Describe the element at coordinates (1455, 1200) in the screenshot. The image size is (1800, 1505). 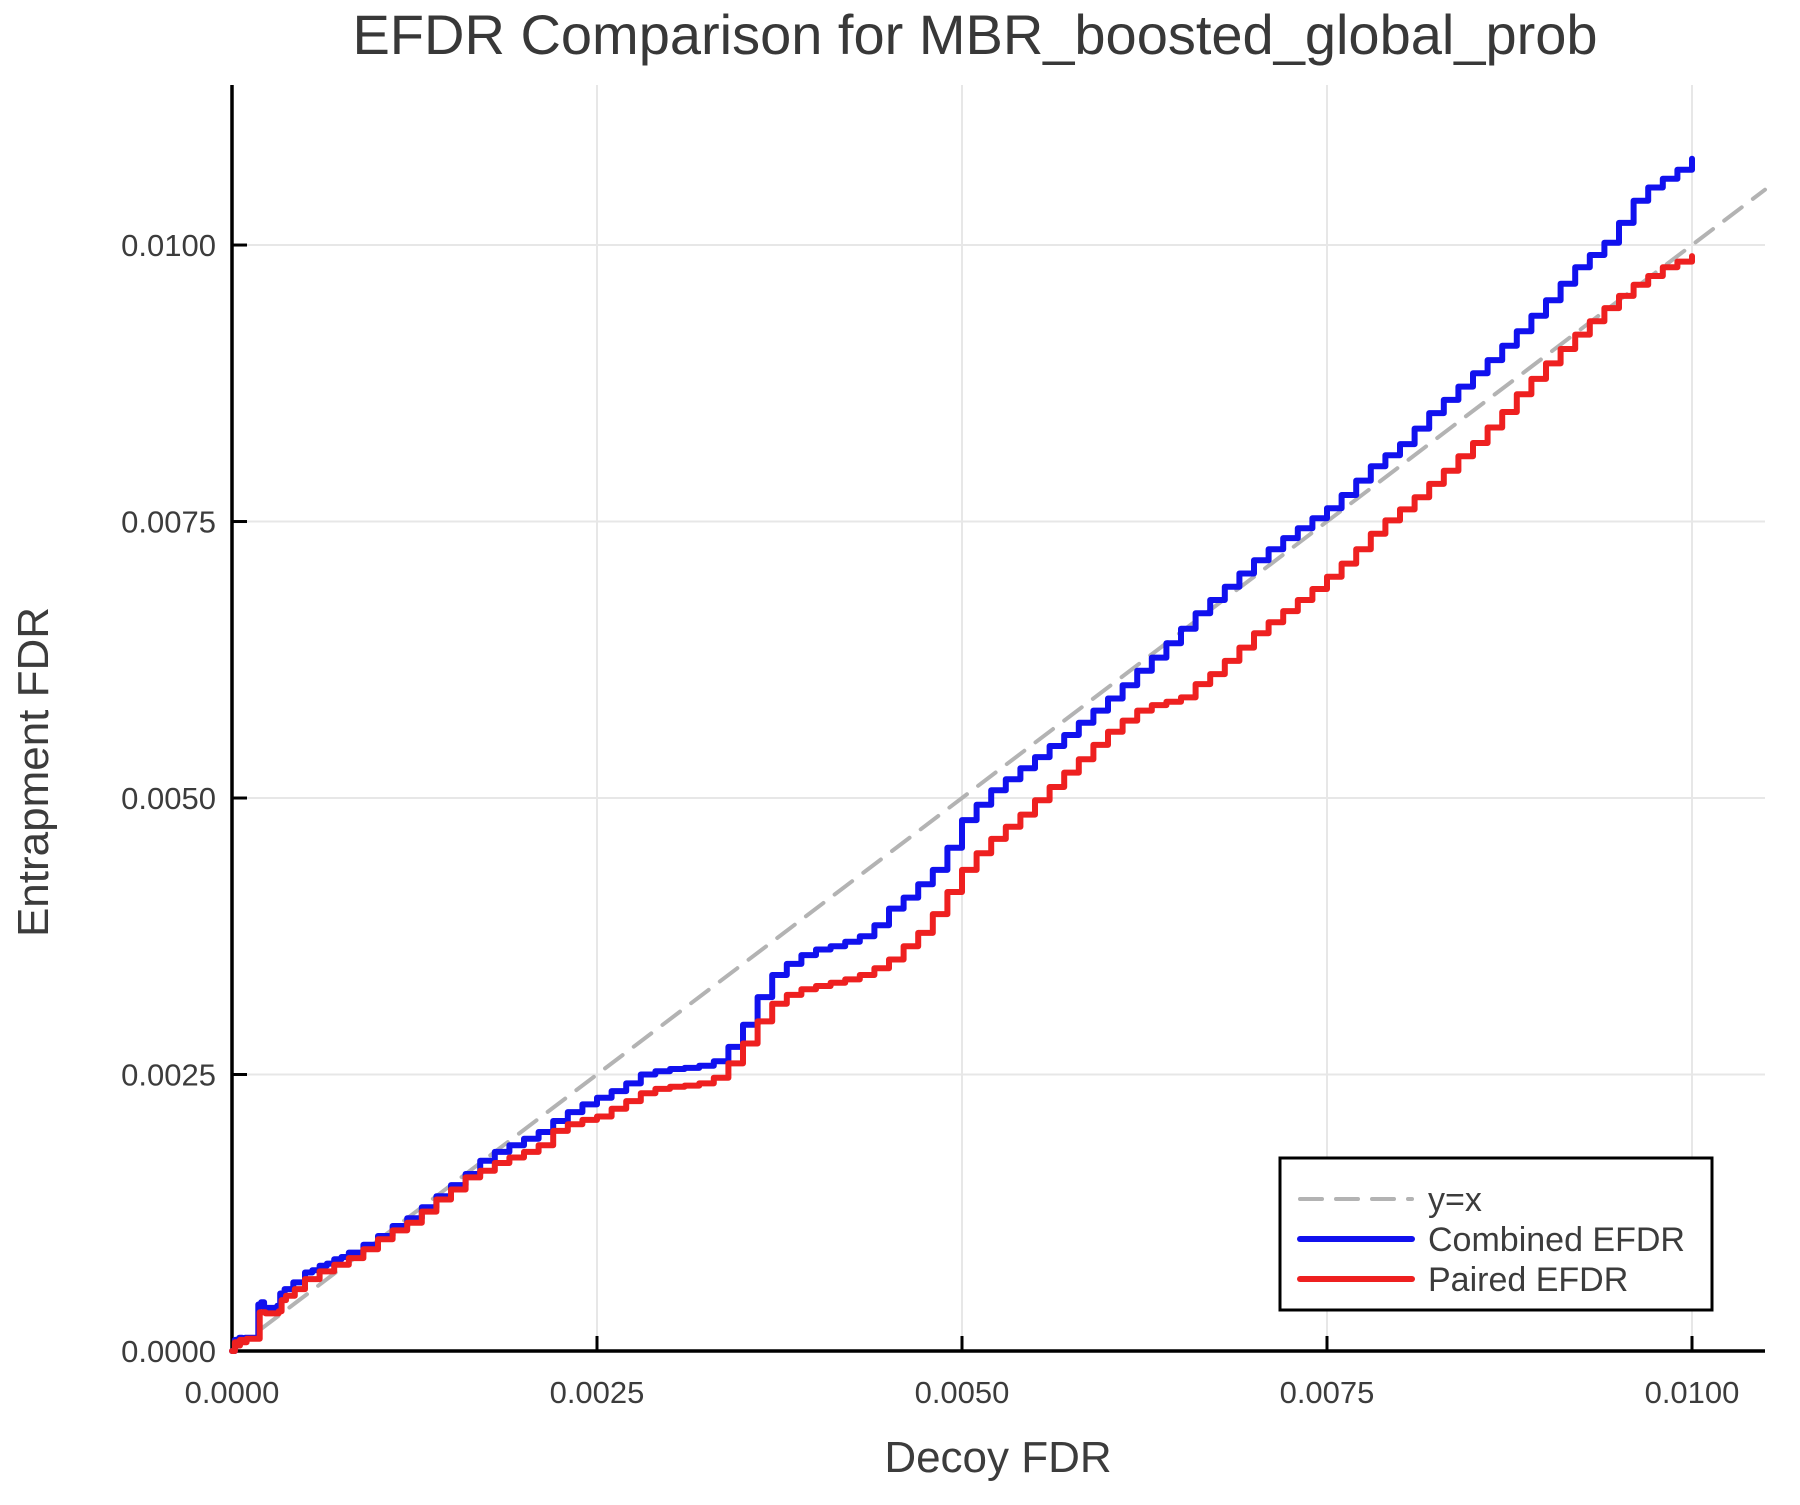
I see `legend-label-y-x: y=x` at that location.